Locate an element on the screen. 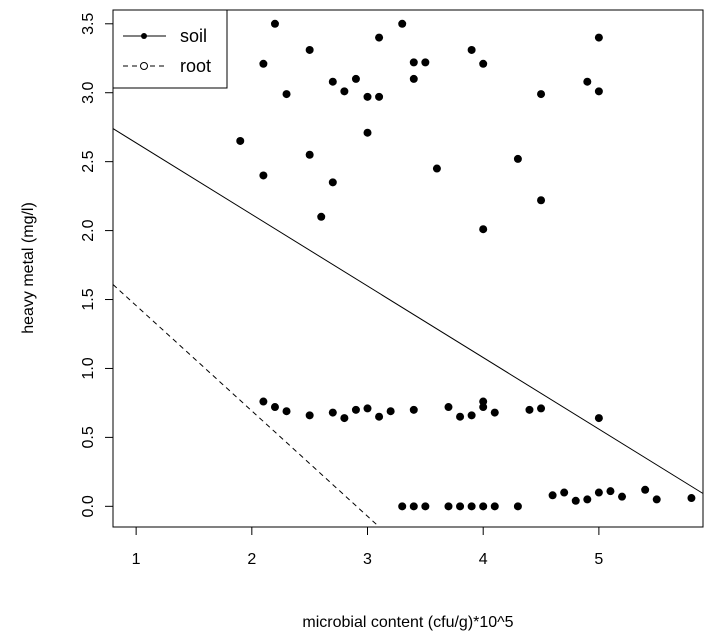 The image size is (704, 636). legend-root-label: root is located at coordinates (195, 66).